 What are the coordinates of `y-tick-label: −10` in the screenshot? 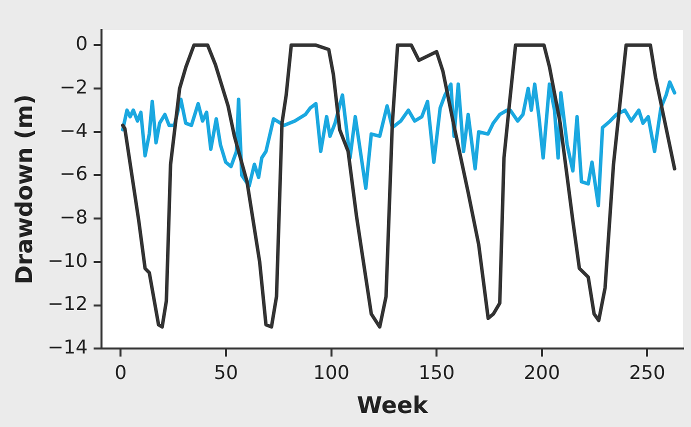 It's located at (68, 261).